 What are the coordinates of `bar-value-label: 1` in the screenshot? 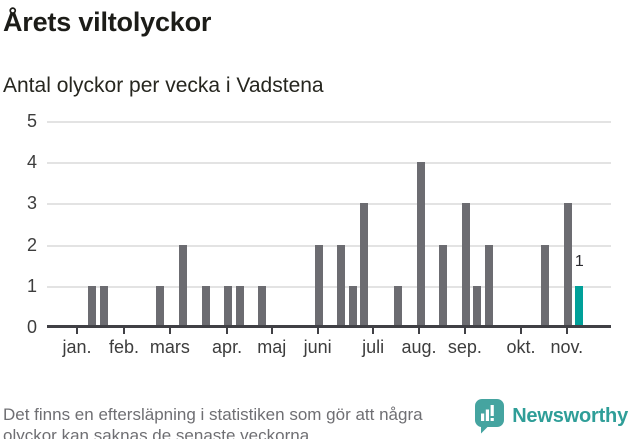 It's located at (579, 261).